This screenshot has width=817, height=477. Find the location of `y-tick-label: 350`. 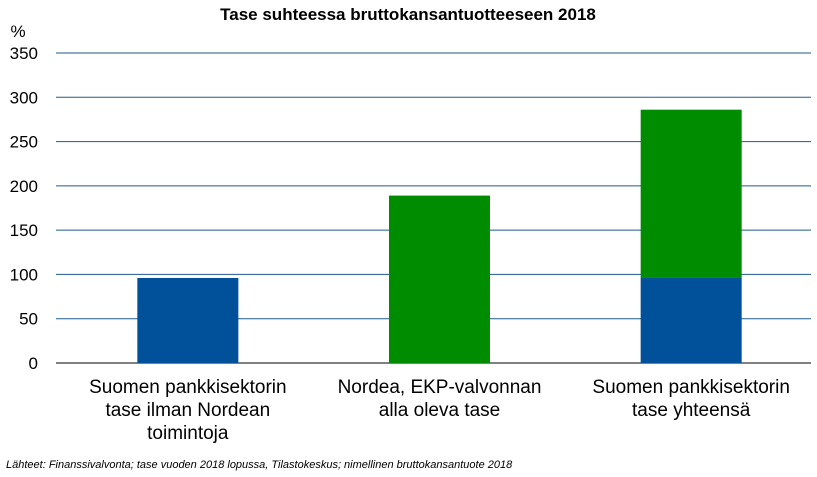

y-tick-label: 350 is located at coordinates (24, 53).